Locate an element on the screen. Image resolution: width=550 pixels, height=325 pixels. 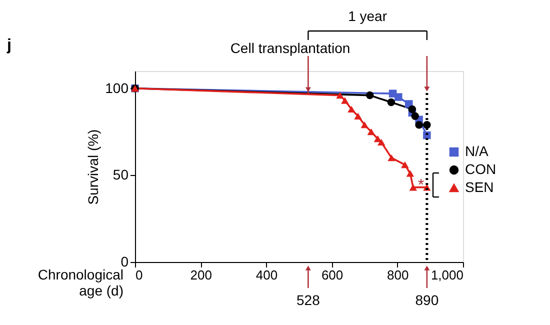
annotation: * is located at coordinates (421, 185).